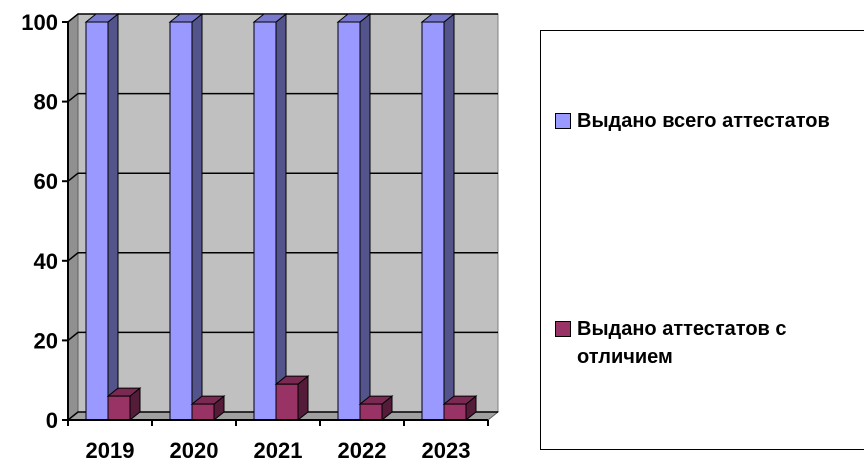 The image size is (864, 467). I want to click on y-tick-label-0: 0, so click(52, 420).